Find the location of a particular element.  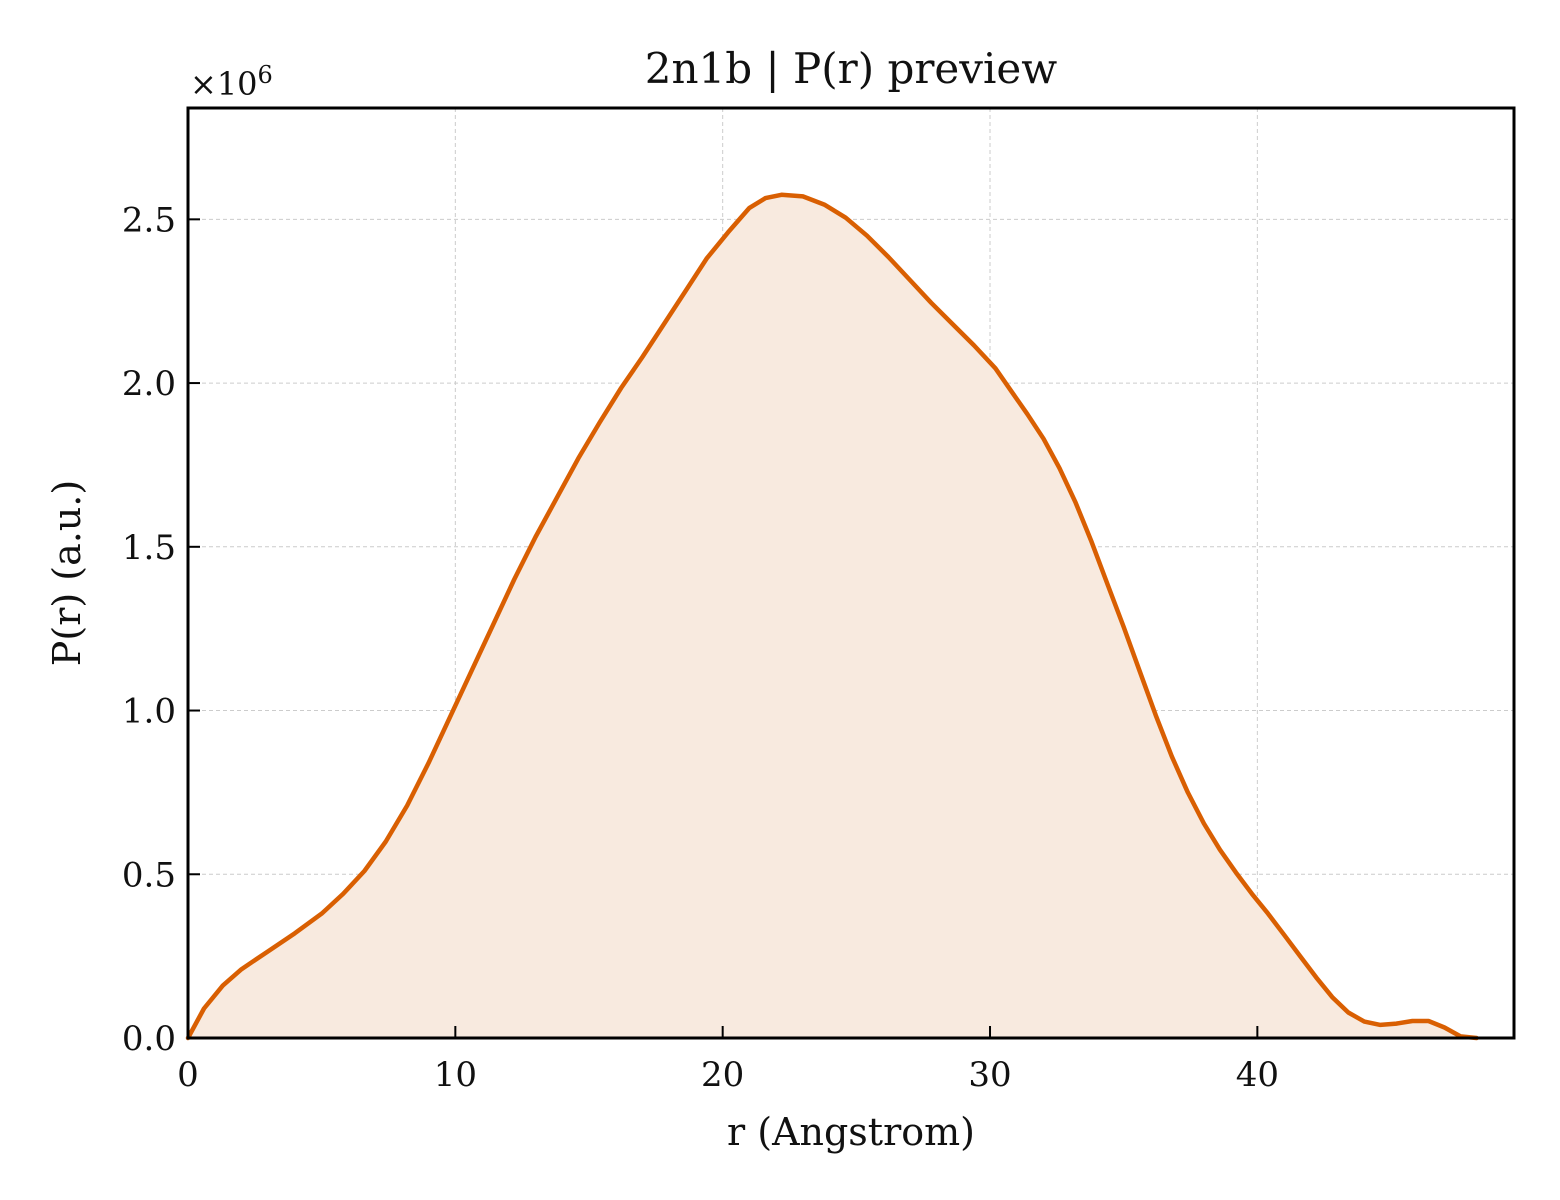

y-axis-multiplier: ×10⁶ is located at coordinates (231, 82).